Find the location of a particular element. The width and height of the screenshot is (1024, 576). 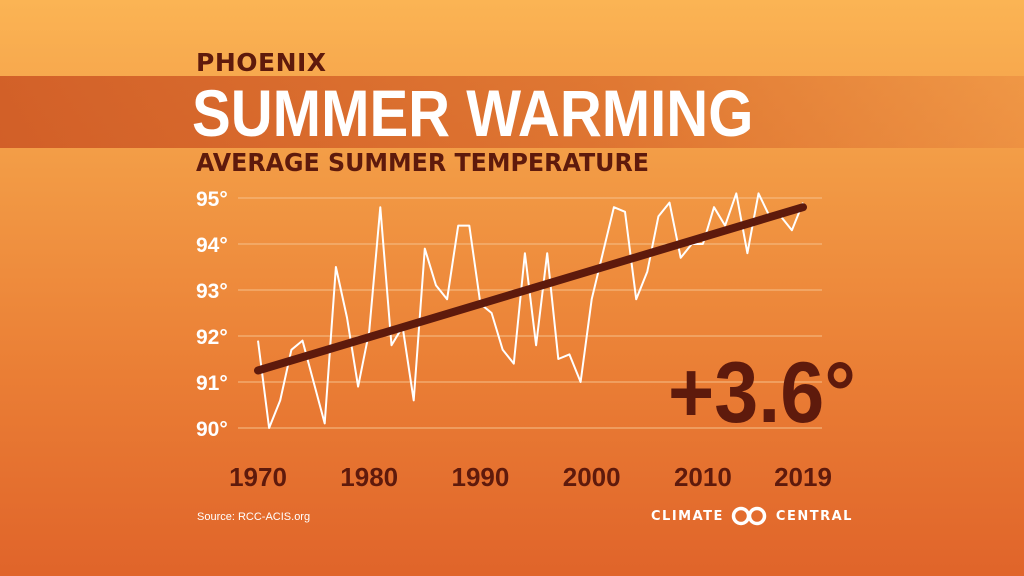

logo-word-right: CENTRAL is located at coordinates (814, 516).